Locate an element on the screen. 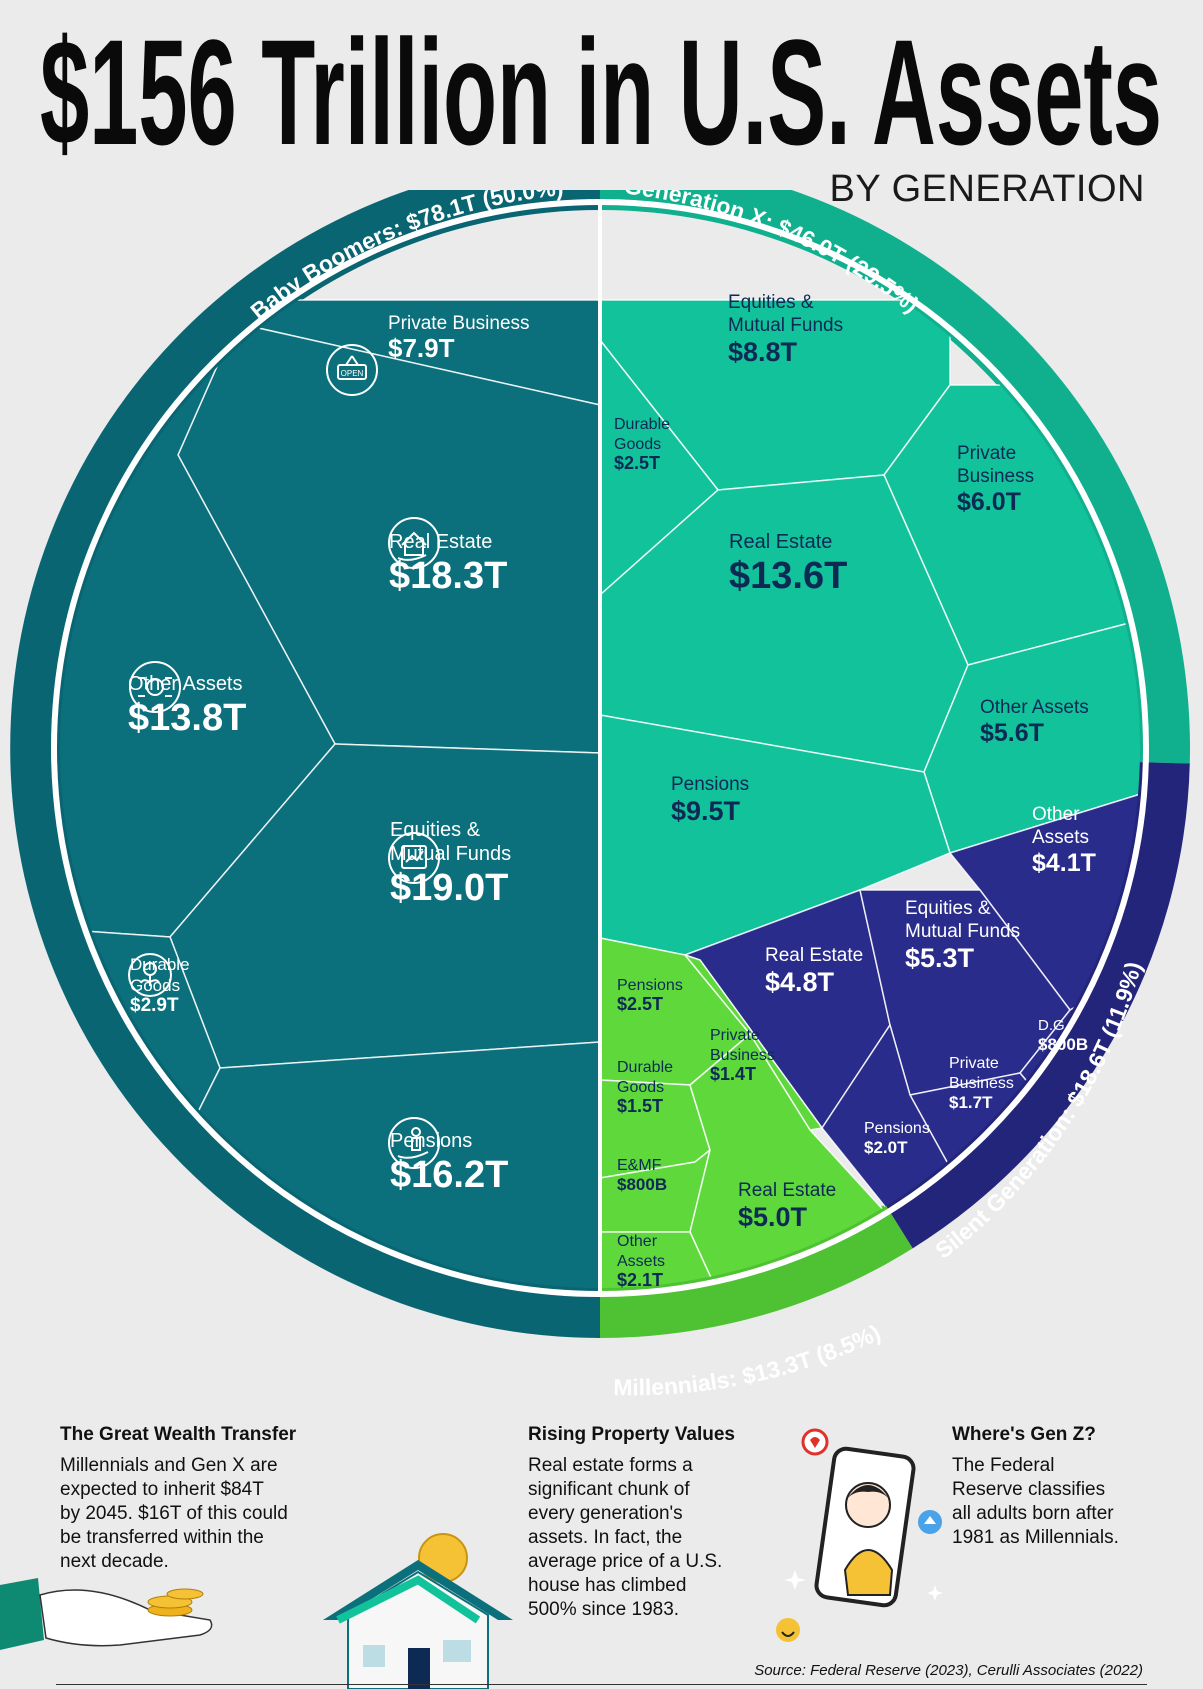 The image size is (1203, 1689). ring-silent is located at coordinates (1037, 1005).